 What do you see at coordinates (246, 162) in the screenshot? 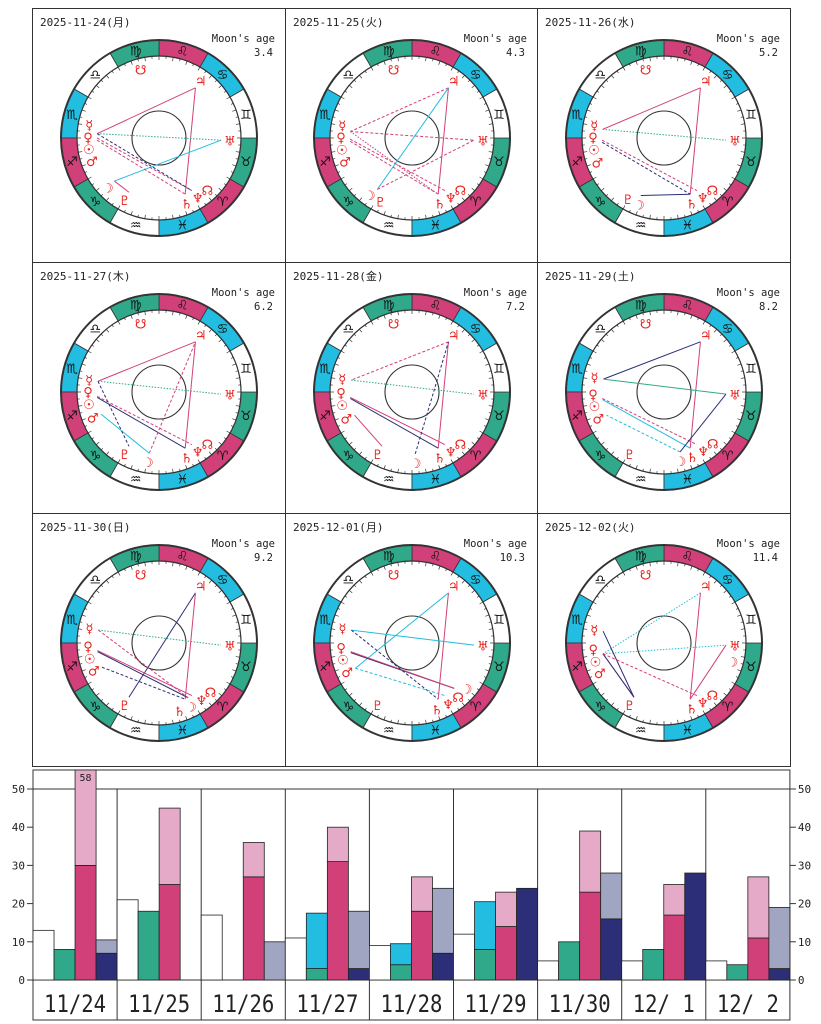
I see `zodiac-taurus-icon: ♉` at bounding box center [246, 162].